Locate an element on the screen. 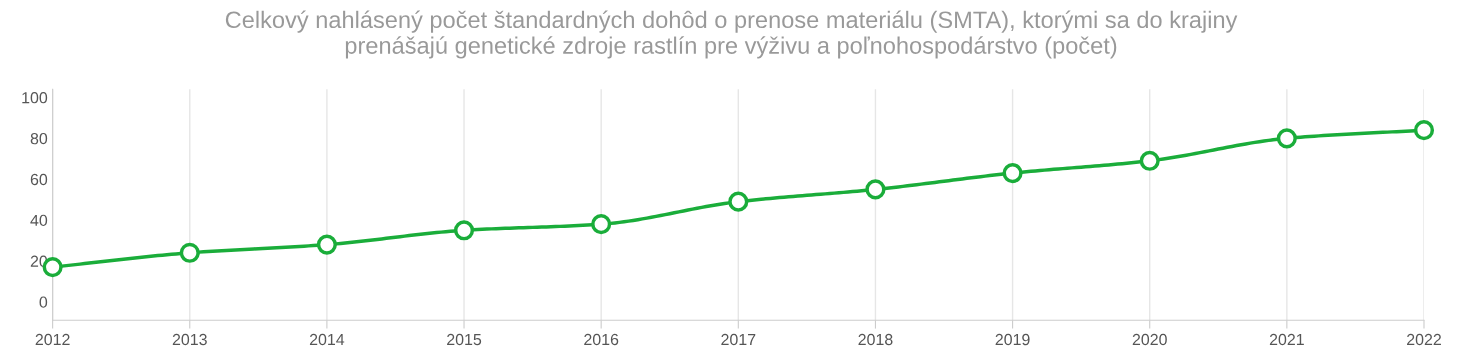 This screenshot has width=1462, height=350. y-tick-label: 60 is located at coordinates (39, 179).